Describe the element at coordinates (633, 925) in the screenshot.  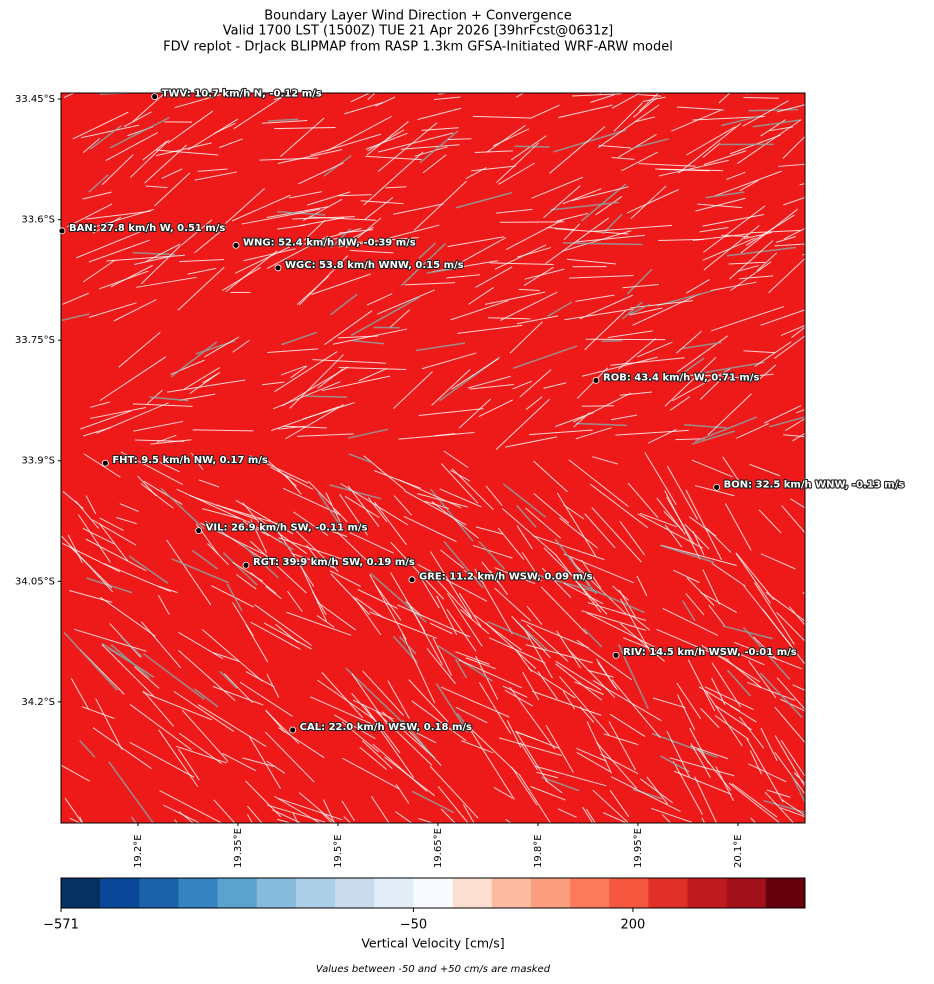
I see `colorbar-tick-label: 200` at that location.